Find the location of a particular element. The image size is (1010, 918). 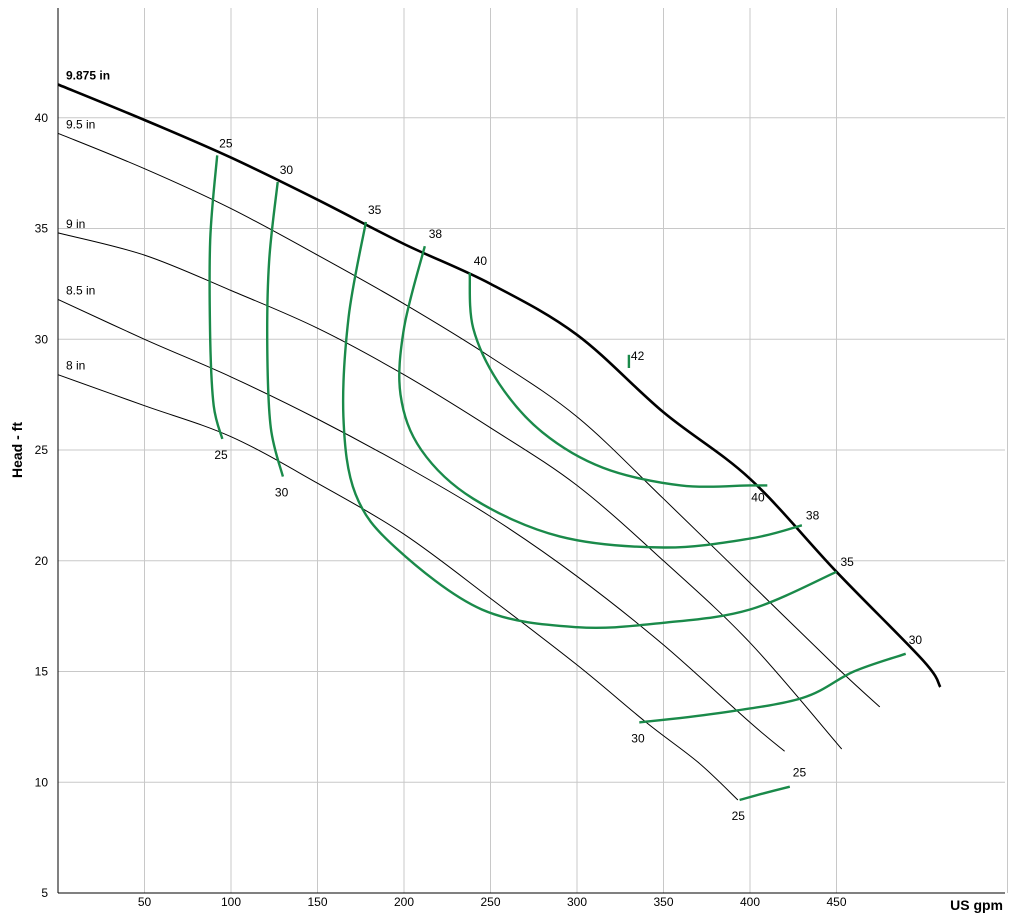

impeller-label: 9 in is located at coordinates (75, 224).